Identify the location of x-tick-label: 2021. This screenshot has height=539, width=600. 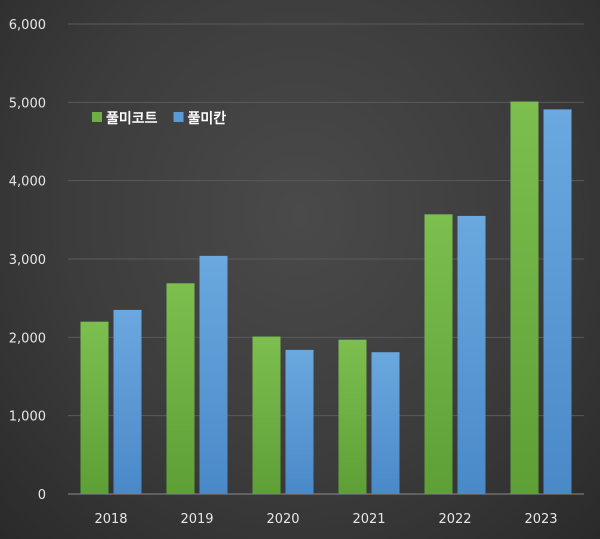
(368, 519).